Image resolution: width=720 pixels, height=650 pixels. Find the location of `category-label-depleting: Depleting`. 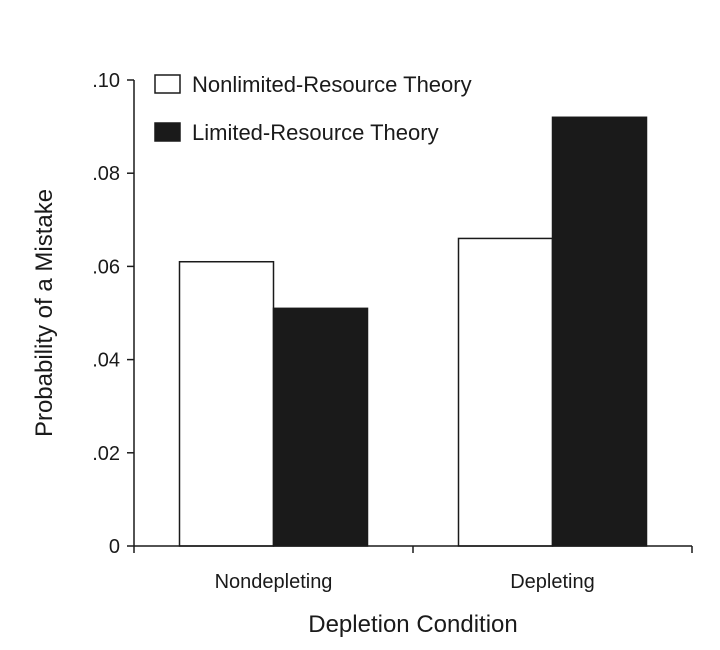

category-label-depleting: Depleting is located at coordinates (552, 582).